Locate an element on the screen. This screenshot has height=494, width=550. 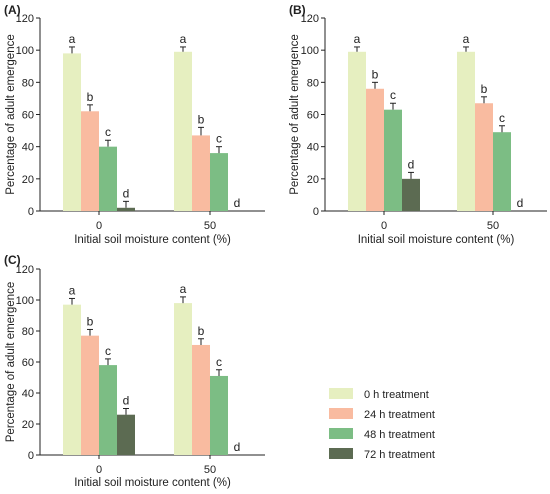
panel-label: (A) is located at coordinates (12, 10).